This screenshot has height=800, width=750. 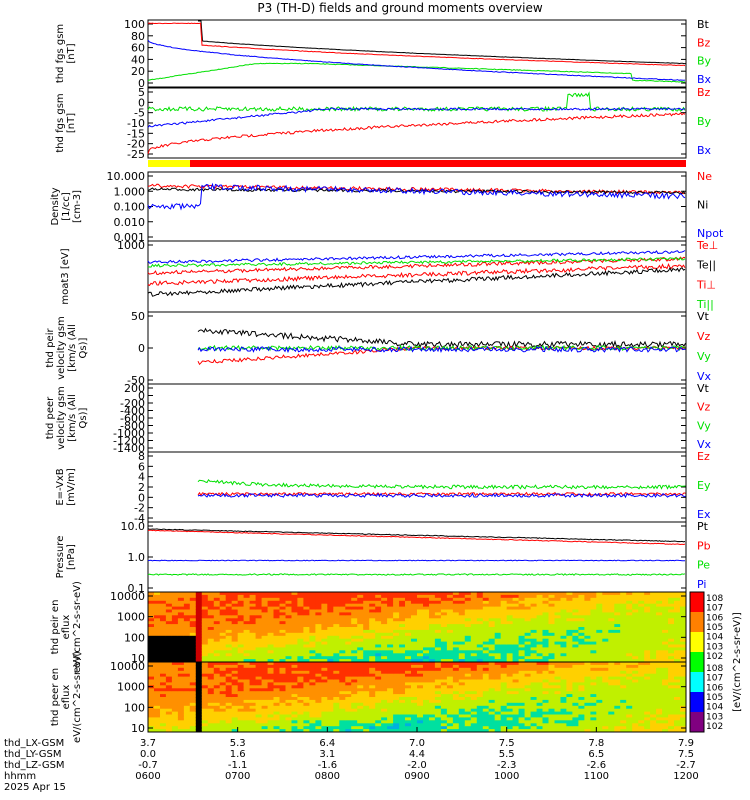 What do you see at coordinates (697, 629) in the screenshot?
I see `colorbar-cell` at bounding box center [697, 629].